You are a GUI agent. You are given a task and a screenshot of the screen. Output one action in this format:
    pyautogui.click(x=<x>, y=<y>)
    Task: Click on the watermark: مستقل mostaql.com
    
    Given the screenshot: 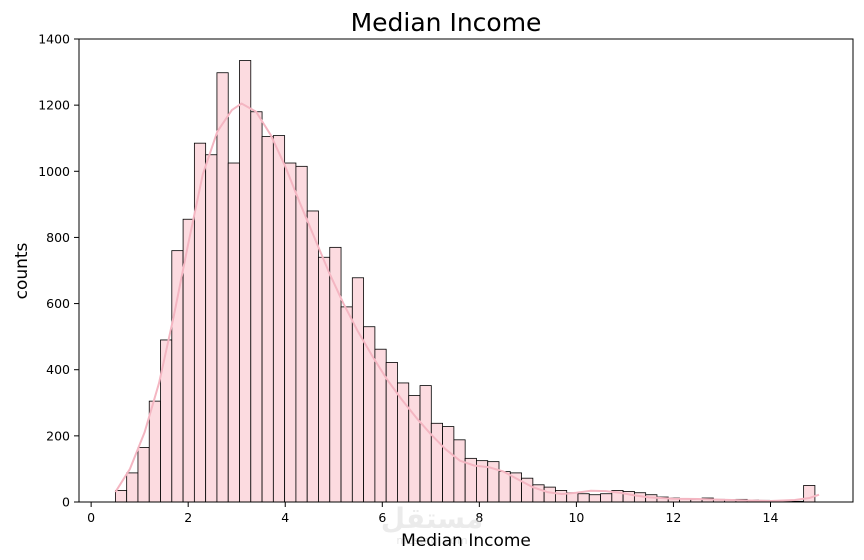 What is the action you would take?
    pyautogui.click(x=432, y=524)
    